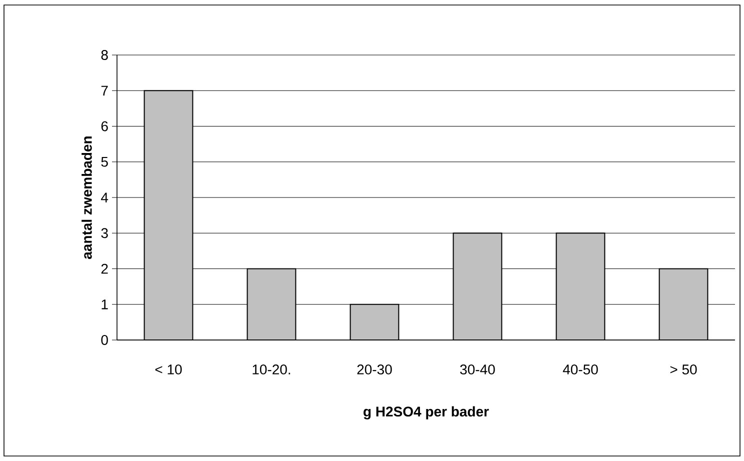  Describe the element at coordinates (104, 126) in the screenshot. I see `y-tick-label: 6` at that location.